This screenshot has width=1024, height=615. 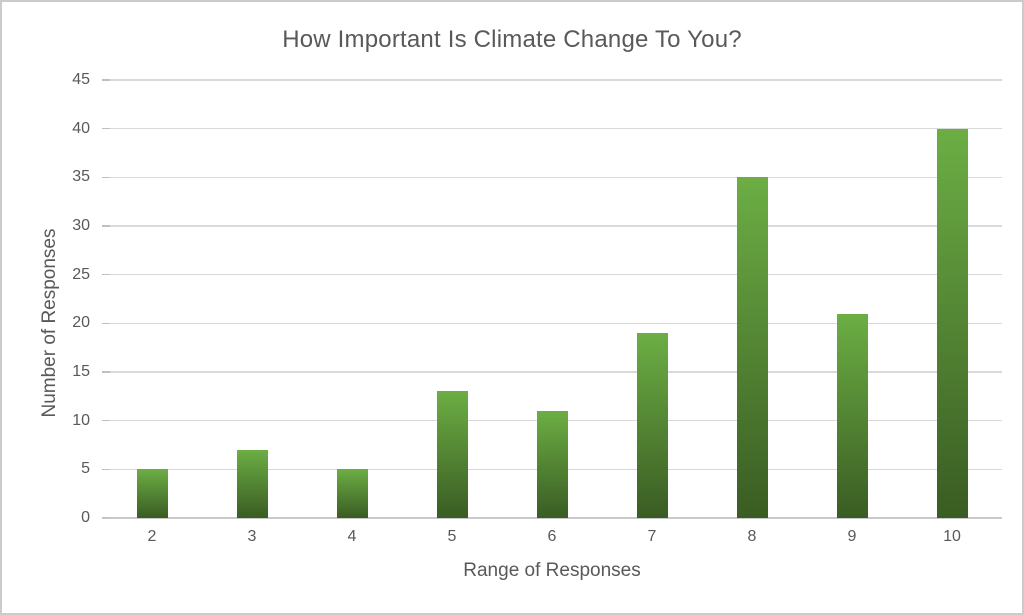 What do you see at coordinates (552, 570) in the screenshot?
I see `x-axis-title: Range of Responses` at bounding box center [552, 570].